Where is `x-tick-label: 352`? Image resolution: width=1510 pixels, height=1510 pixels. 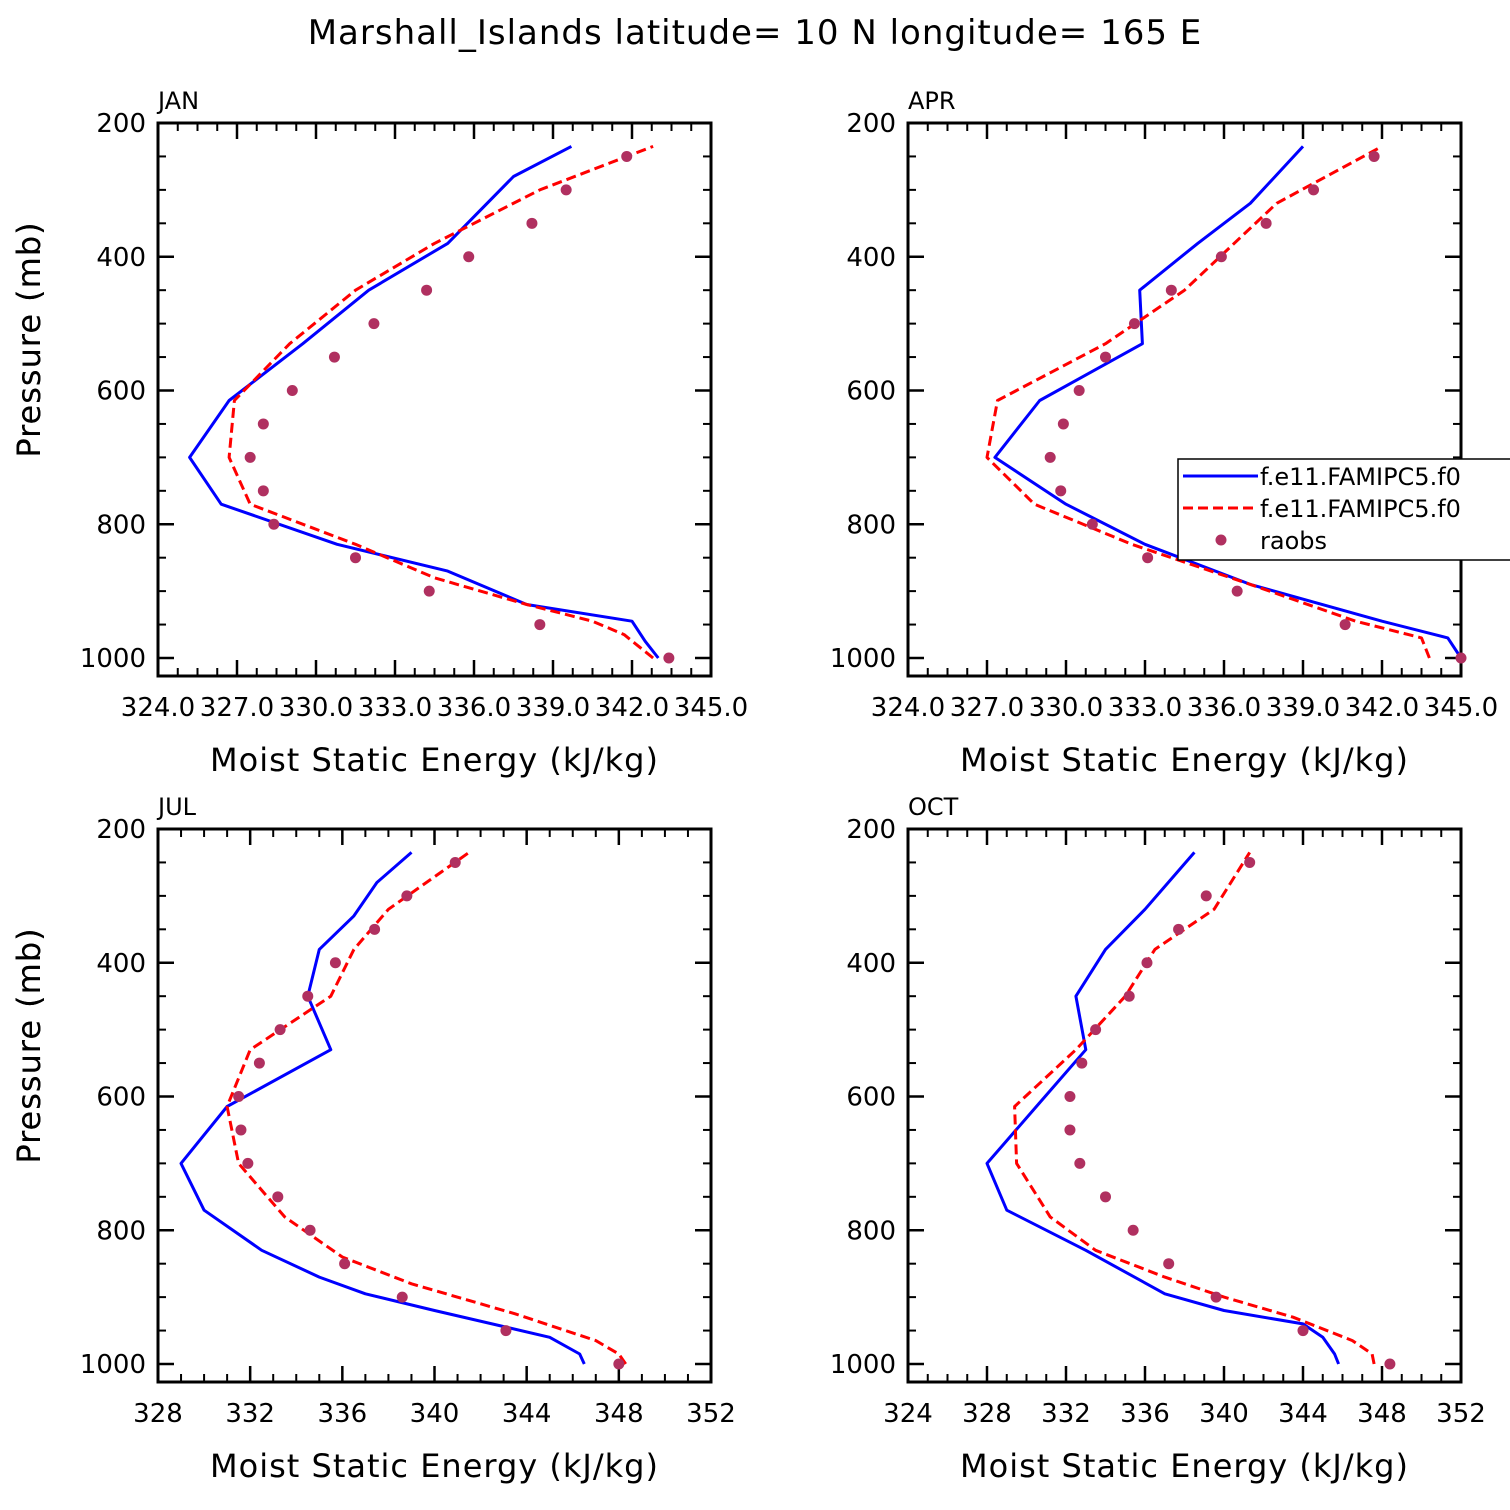 x-tick-label: 352 is located at coordinates (711, 1414).